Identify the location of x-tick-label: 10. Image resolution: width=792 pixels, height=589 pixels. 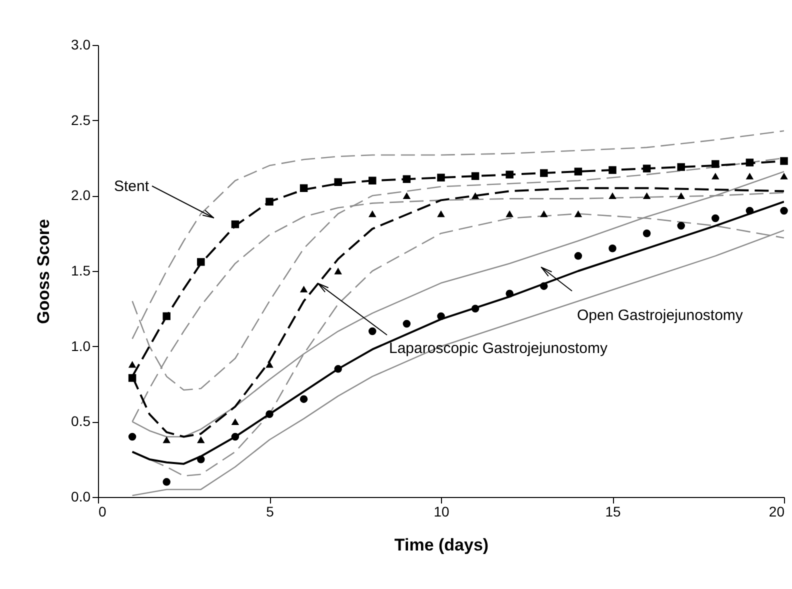
(442, 512).